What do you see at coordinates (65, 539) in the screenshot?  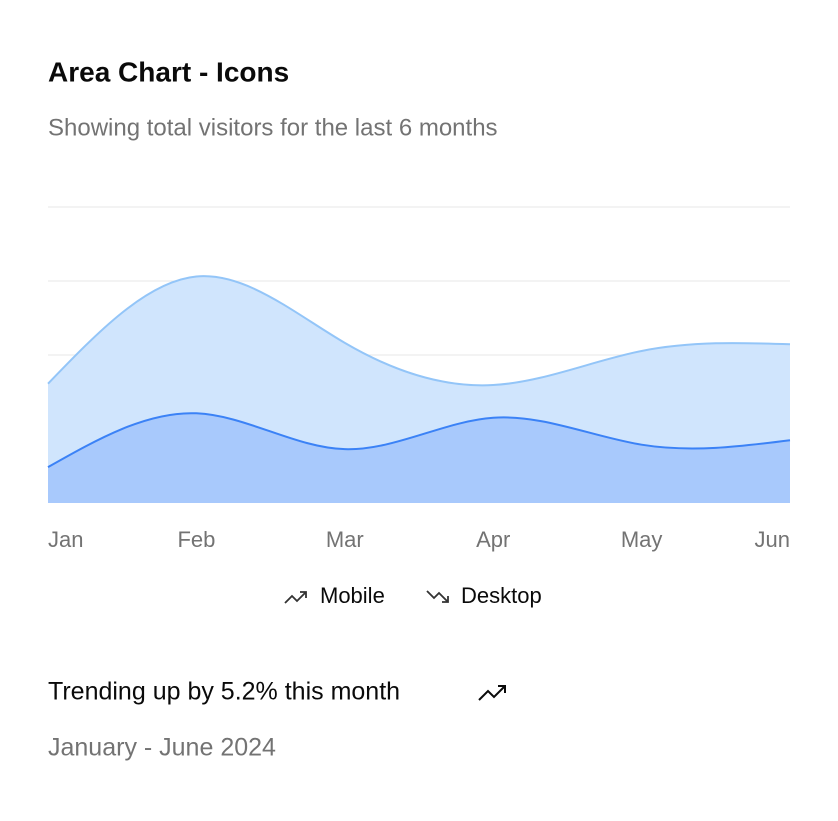 I see `x-tick-label: Jan` at bounding box center [65, 539].